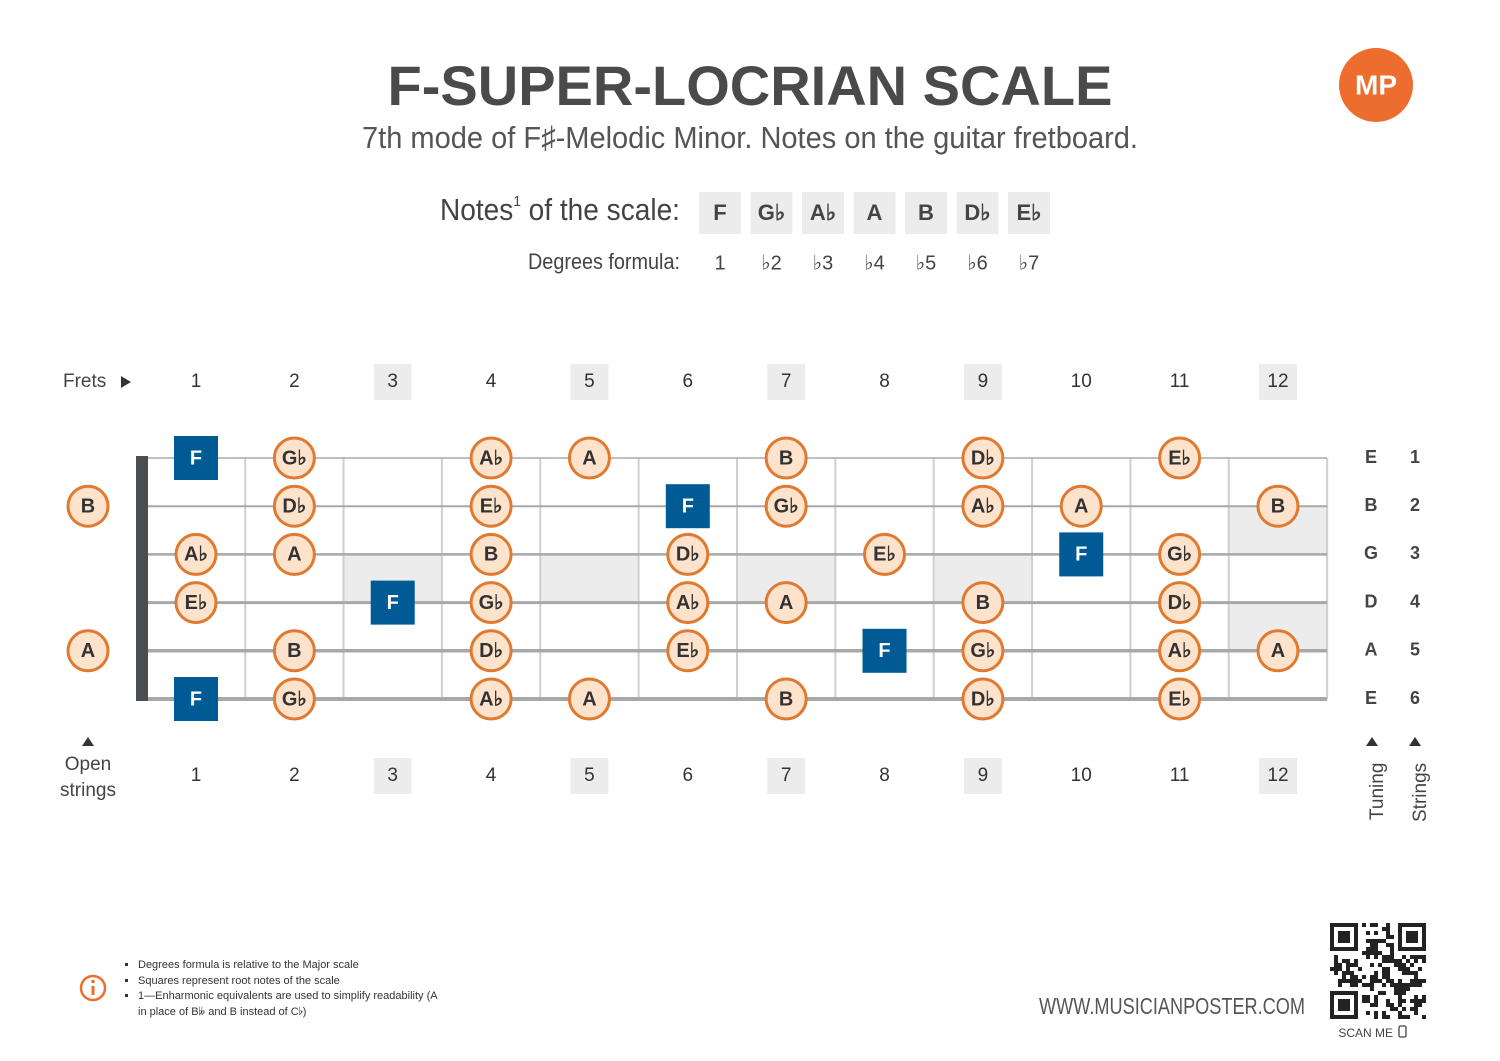 The width and height of the screenshot is (1500, 1061). Describe the element at coordinates (983, 775) in the screenshot. I see `fret-number: 9` at that location.